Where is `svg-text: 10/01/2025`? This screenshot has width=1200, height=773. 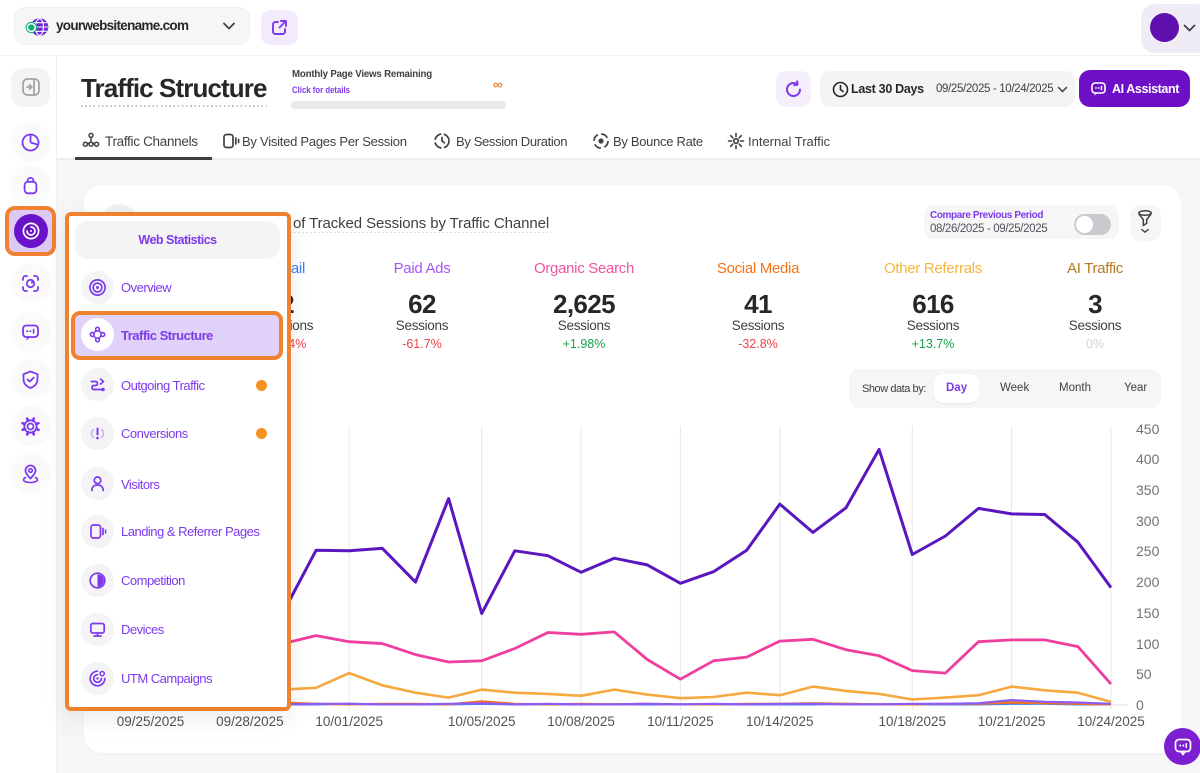
svg-text: 10/01/2025 is located at coordinates (349, 721).